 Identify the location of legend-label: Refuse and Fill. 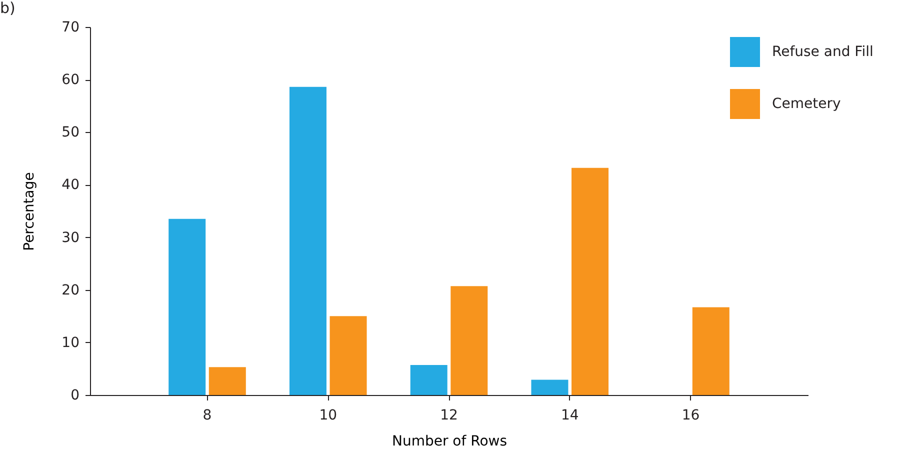
(823, 52).